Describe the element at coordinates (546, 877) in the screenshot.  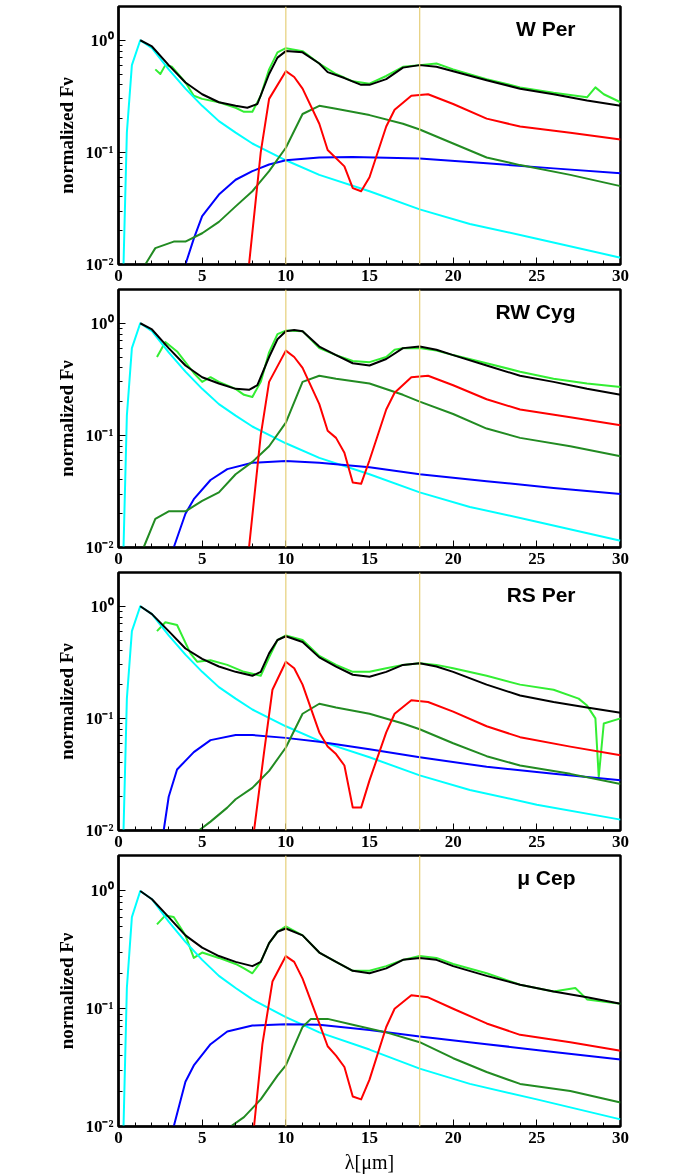
I see `text: μ Cep` at that location.